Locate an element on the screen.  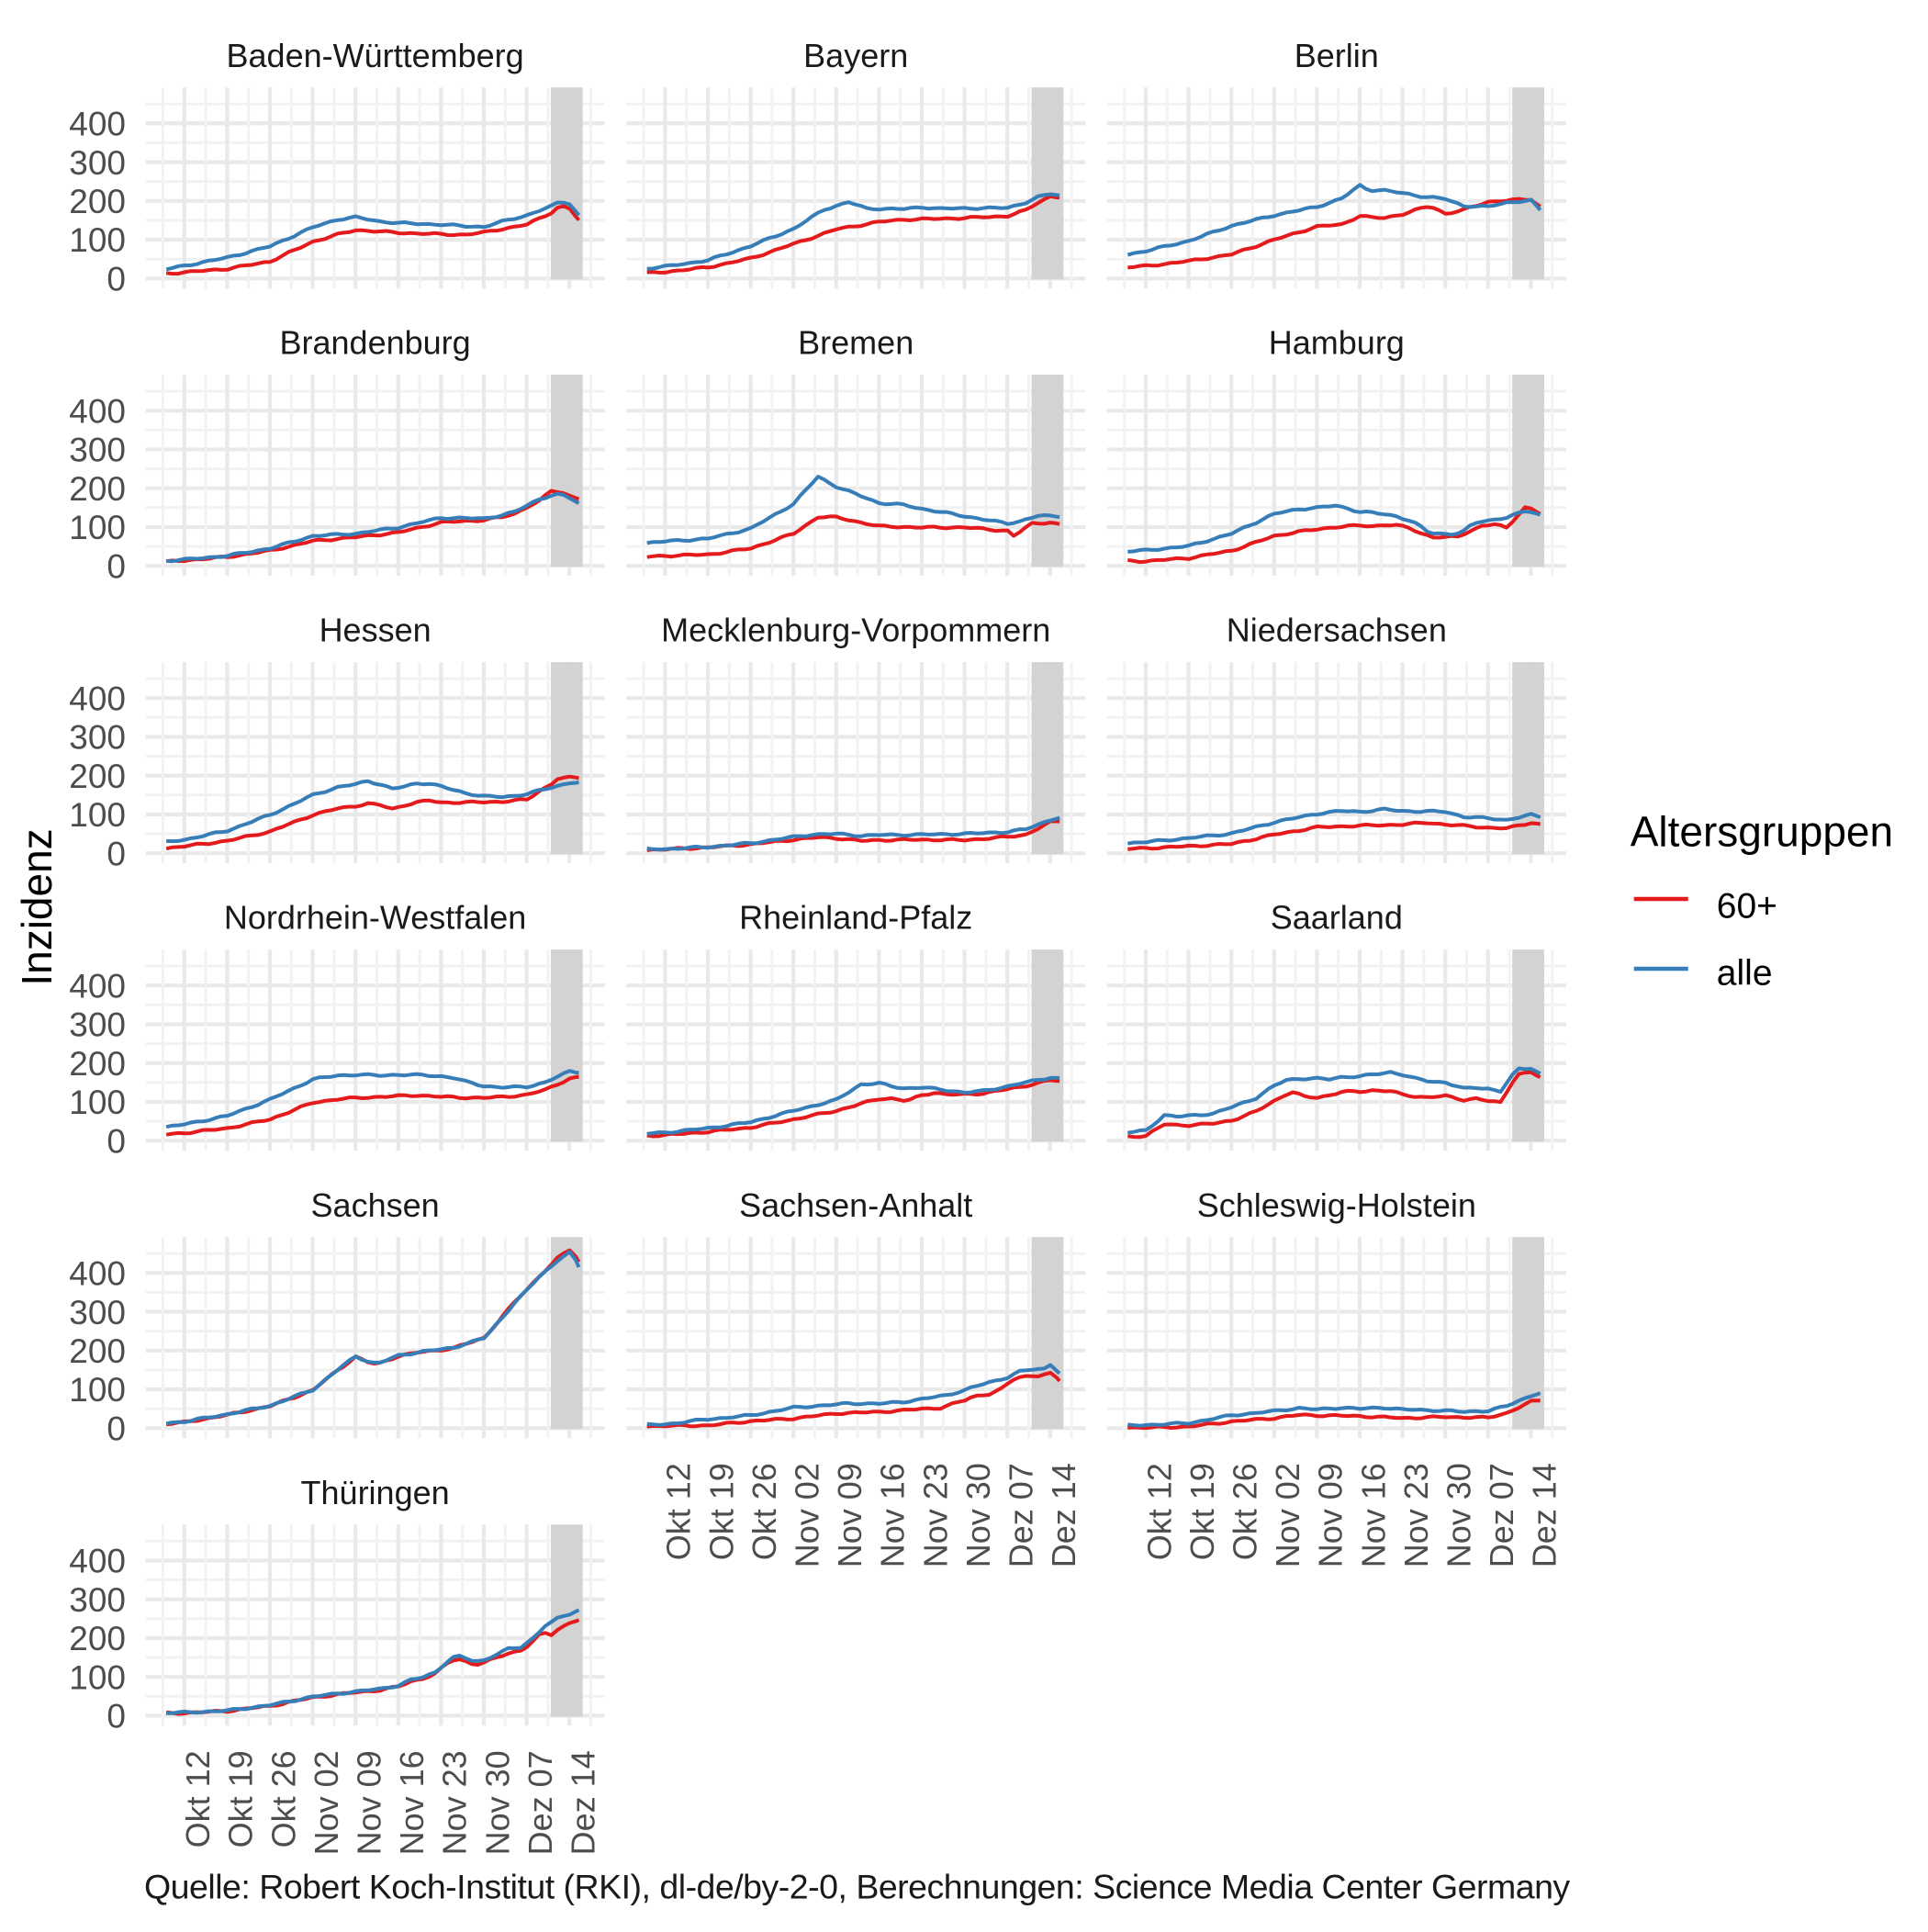
svg-text: Sachsen is located at coordinates (375, 1205).